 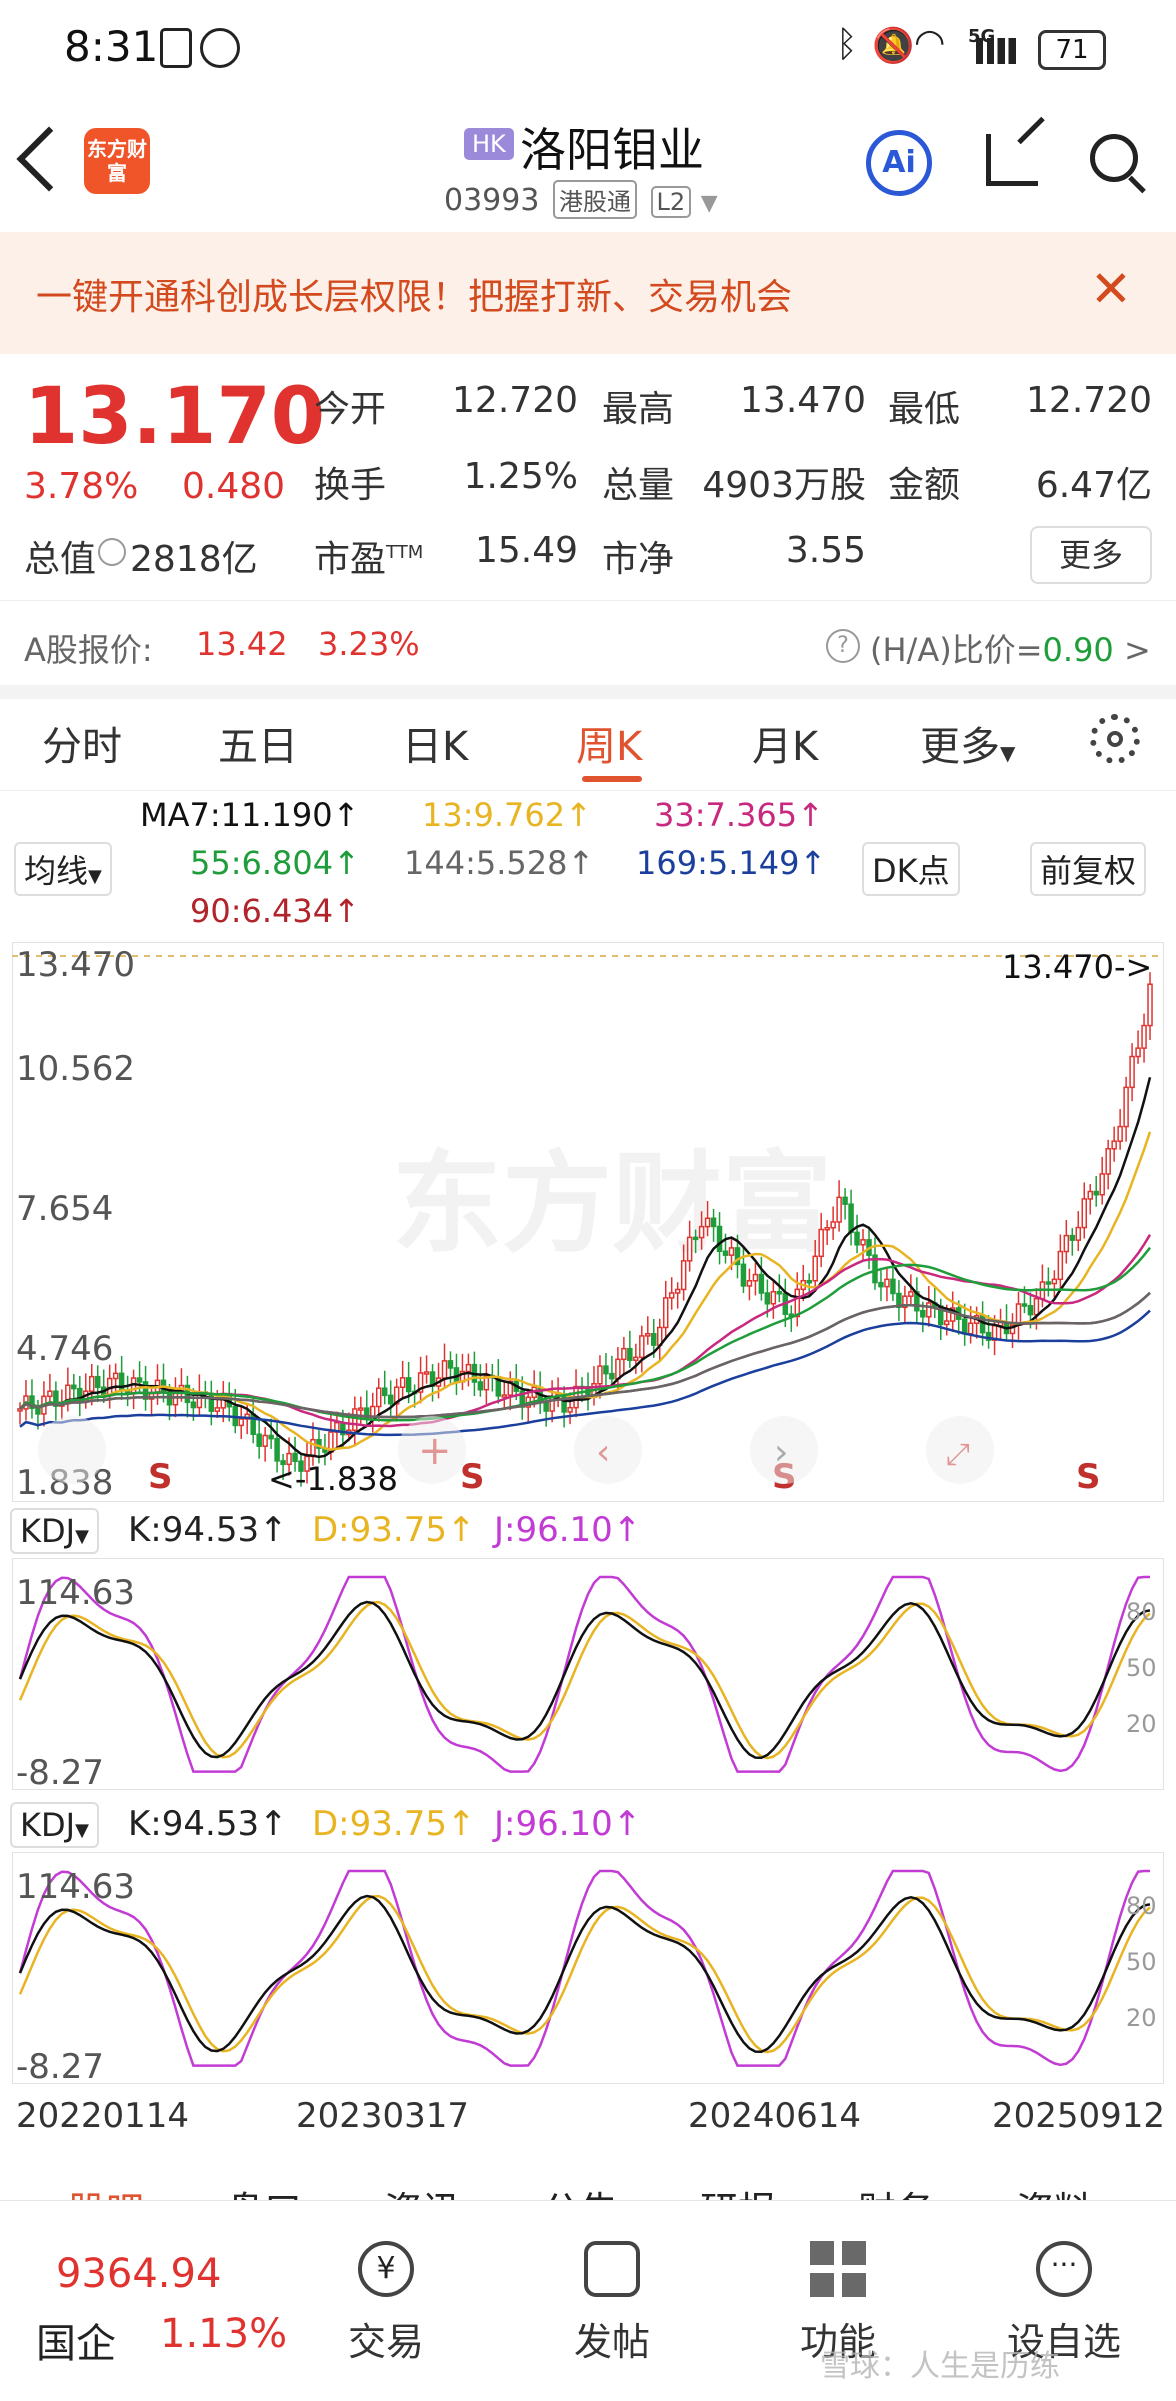 What do you see at coordinates (1111, 289) in the screenshot?
I see `close-icon: ✕` at bounding box center [1111, 289].